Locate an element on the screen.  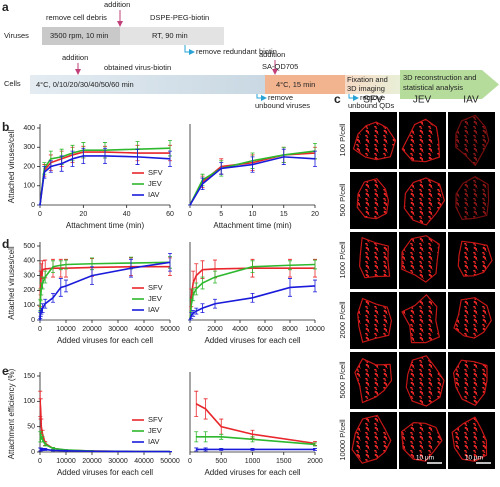
x-tick-label: 1000 is located at coordinates (253, 461).